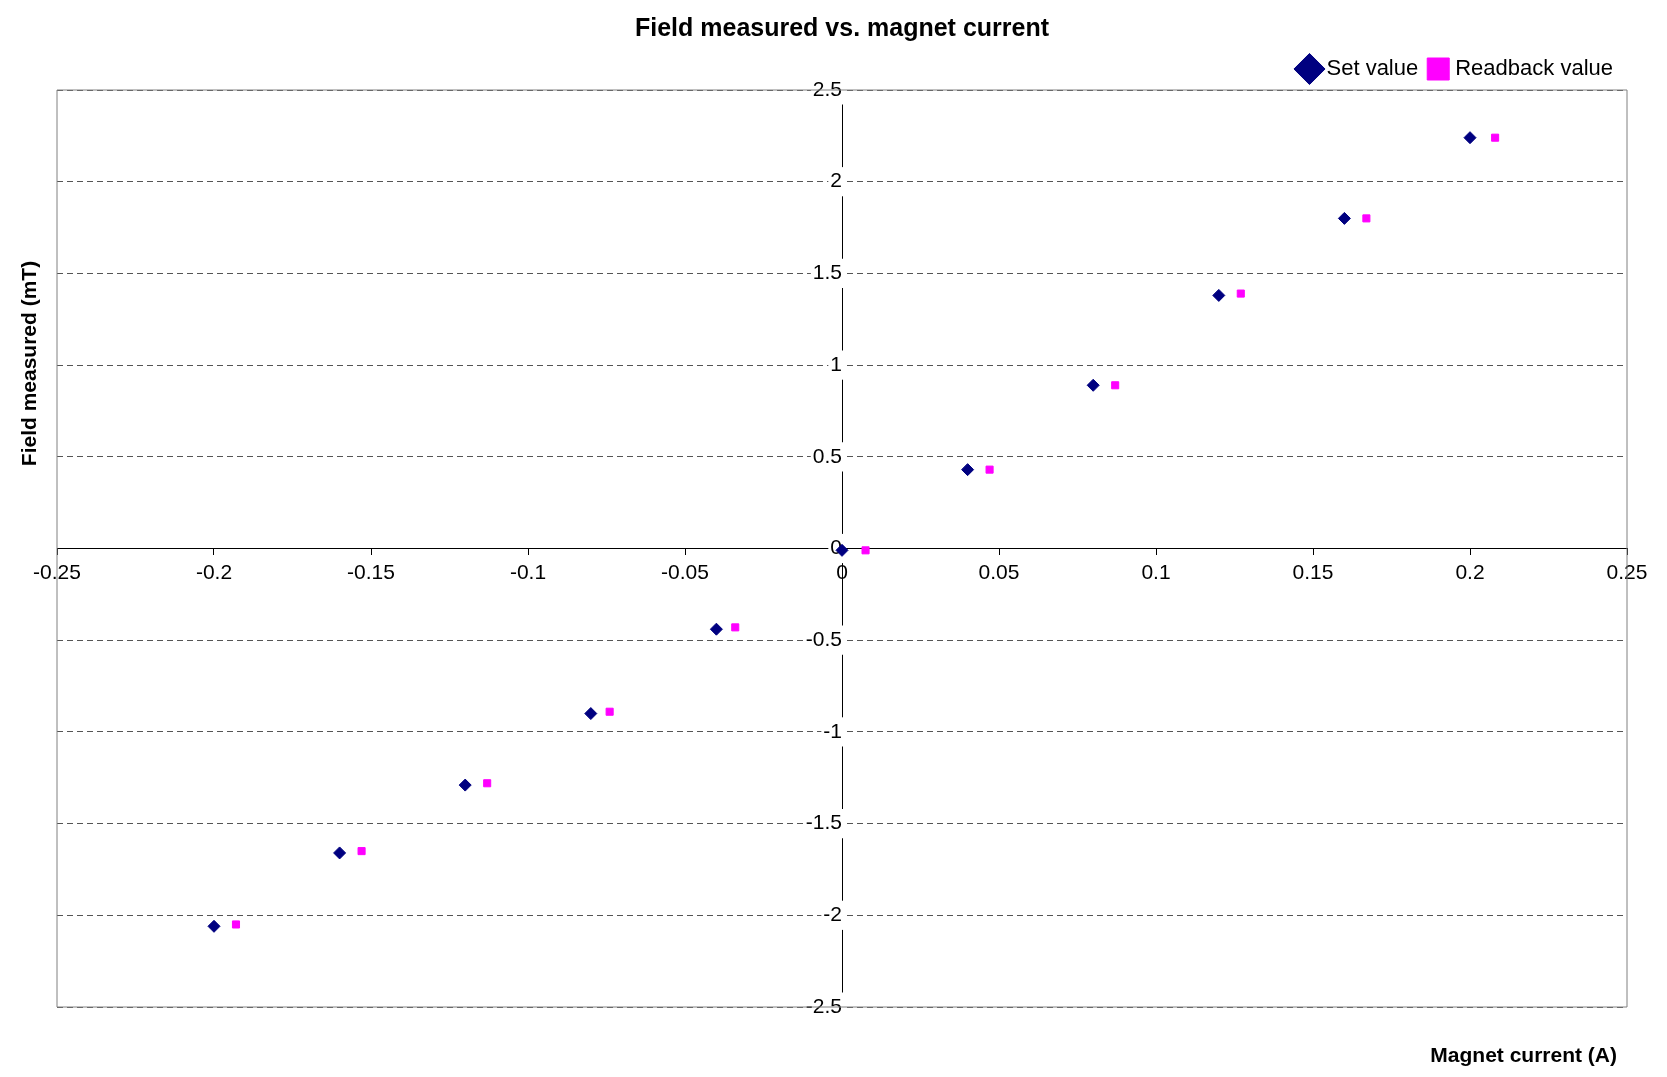 The height and width of the screenshot is (1077, 1667). What do you see at coordinates (842, 26) in the screenshot?
I see `chart-title: Field measured vs. magnet current` at bounding box center [842, 26].